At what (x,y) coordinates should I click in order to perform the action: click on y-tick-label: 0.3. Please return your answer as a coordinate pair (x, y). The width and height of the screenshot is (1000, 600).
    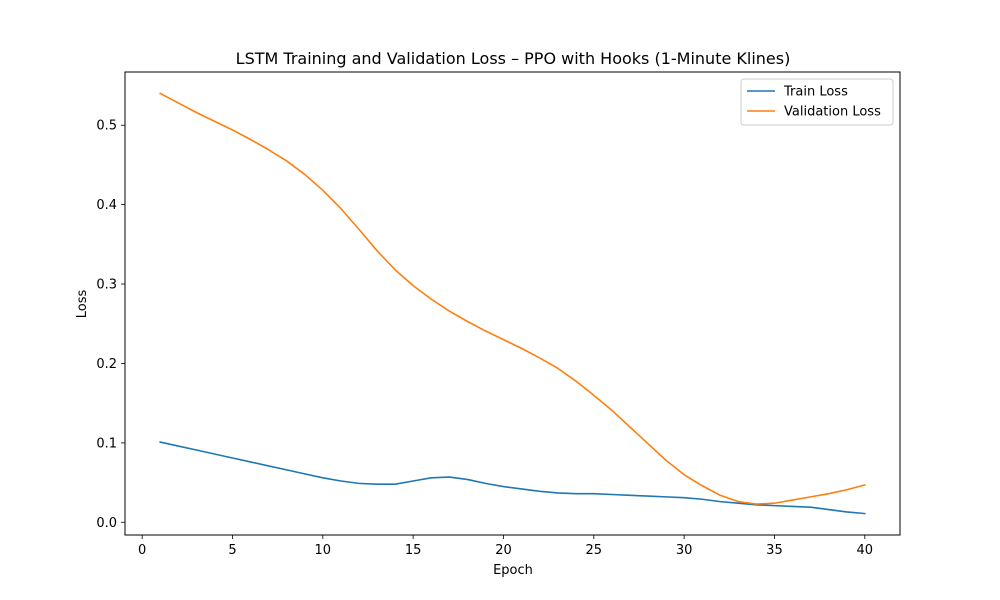
    Looking at the image, I should click on (106, 285).